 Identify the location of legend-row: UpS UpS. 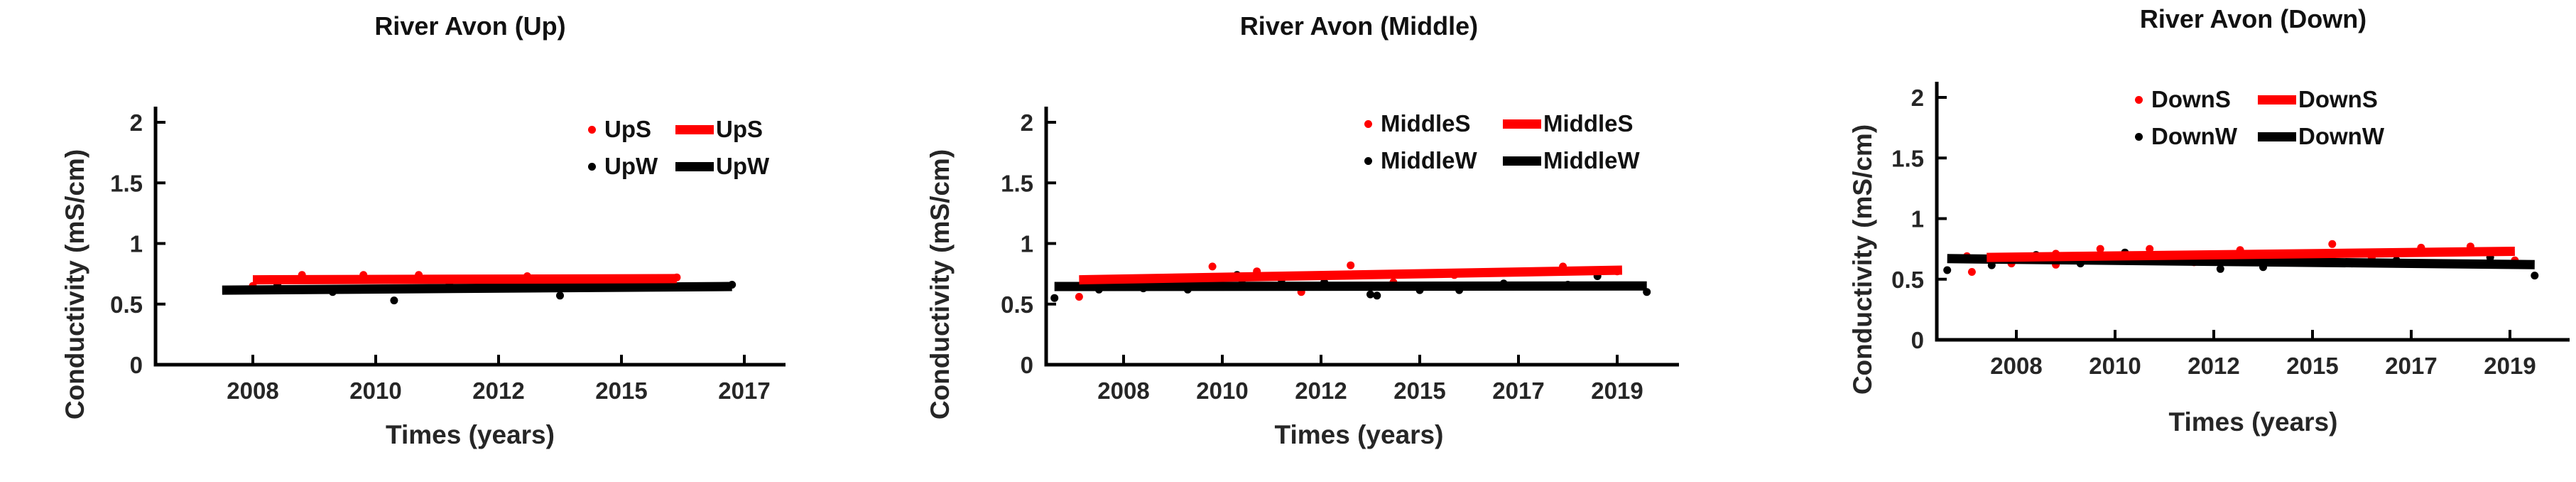
(679, 130).